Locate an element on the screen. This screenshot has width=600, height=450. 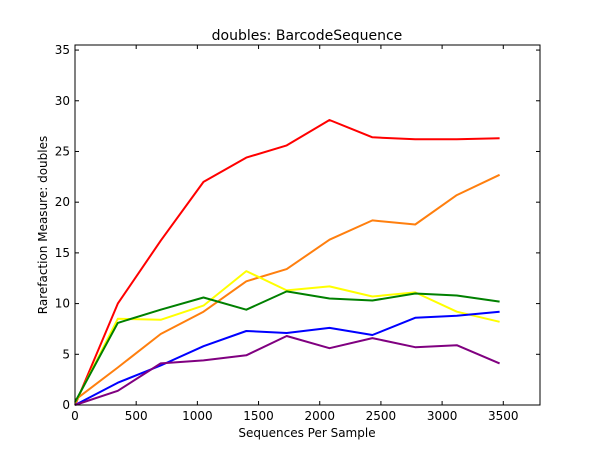
x-tick-label: 1500 is located at coordinates (258, 416).